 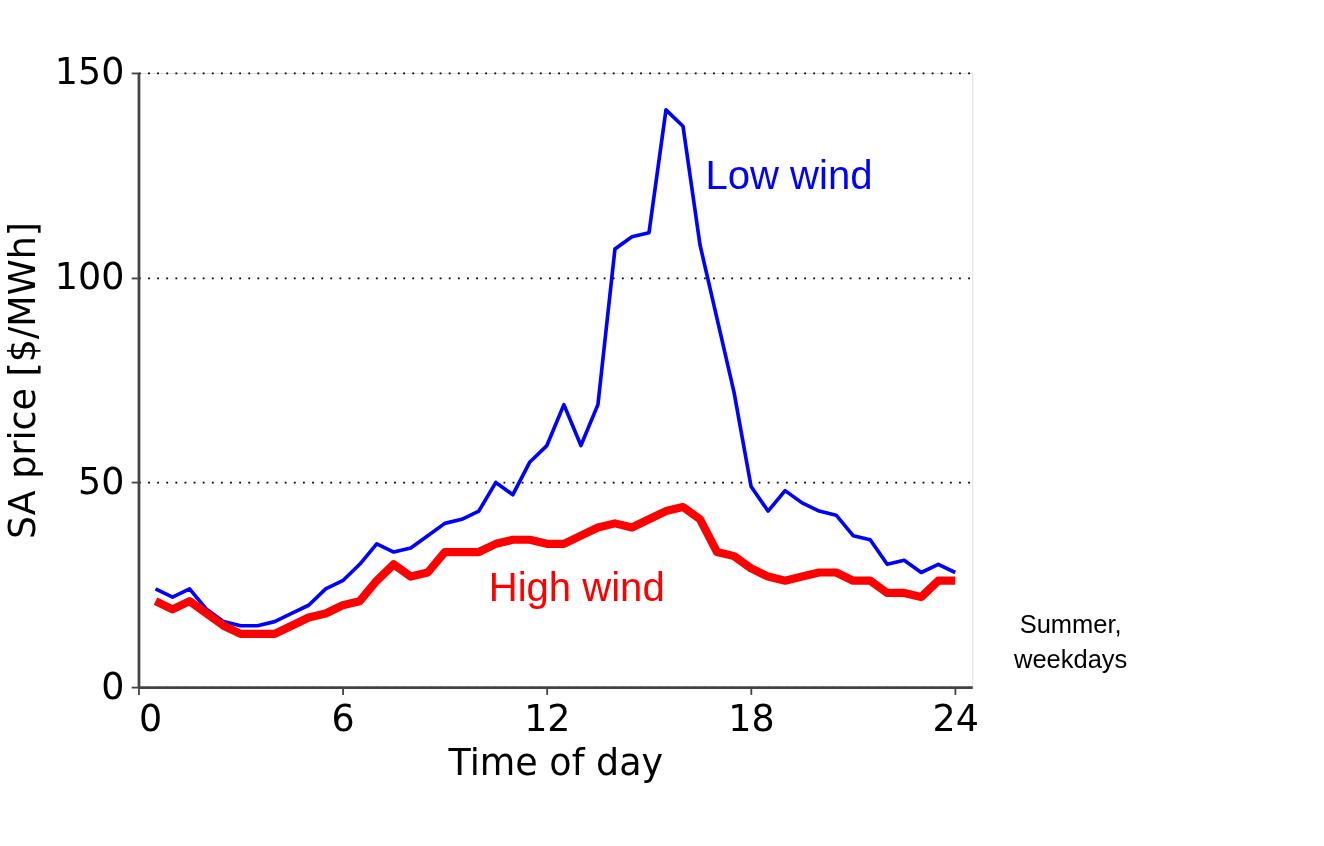 I want to click on x-tick-label: 6, so click(x=343, y=719).